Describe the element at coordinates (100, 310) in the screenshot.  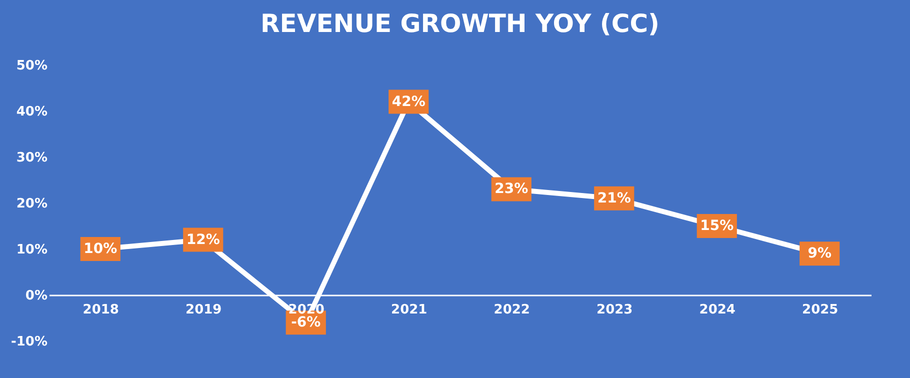
I see `x-tick-label: 2018` at that location.